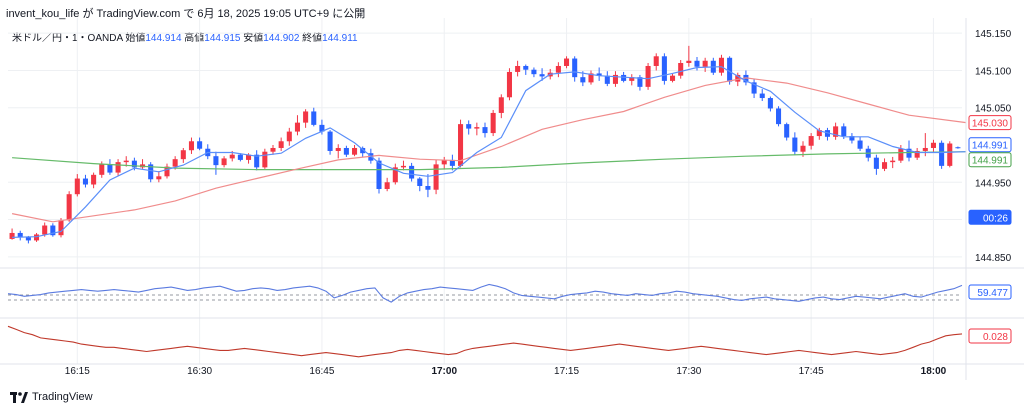  I want to click on x-tick-label: 18:00, so click(934, 371).